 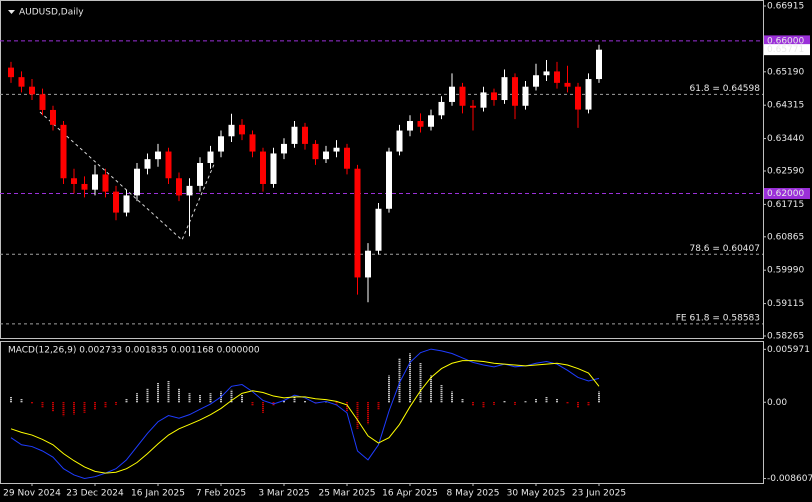 I want to click on y-tick-label: 0.005971, so click(x=788, y=350).